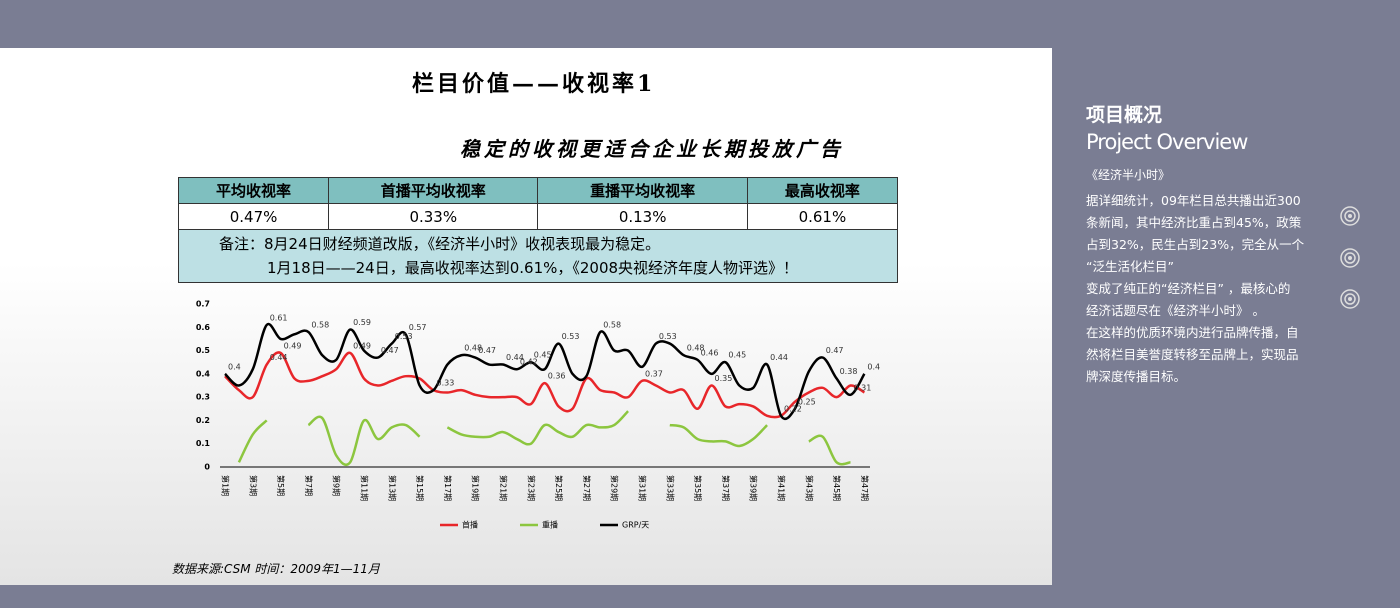  What do you see at coordinates (782, 488) in the screenshot?
I see `x-tick-label: 第41期` at bounding box center [782, 488].